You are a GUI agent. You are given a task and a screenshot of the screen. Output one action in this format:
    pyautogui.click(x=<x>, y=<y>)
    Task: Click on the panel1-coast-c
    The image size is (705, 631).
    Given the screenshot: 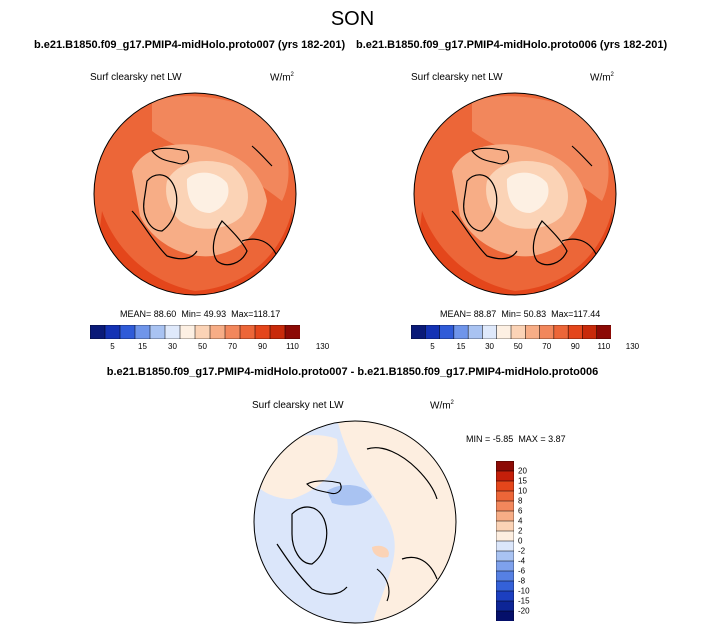 What is the action you would take?
    pyautogui.click(x=170, y=156)
    